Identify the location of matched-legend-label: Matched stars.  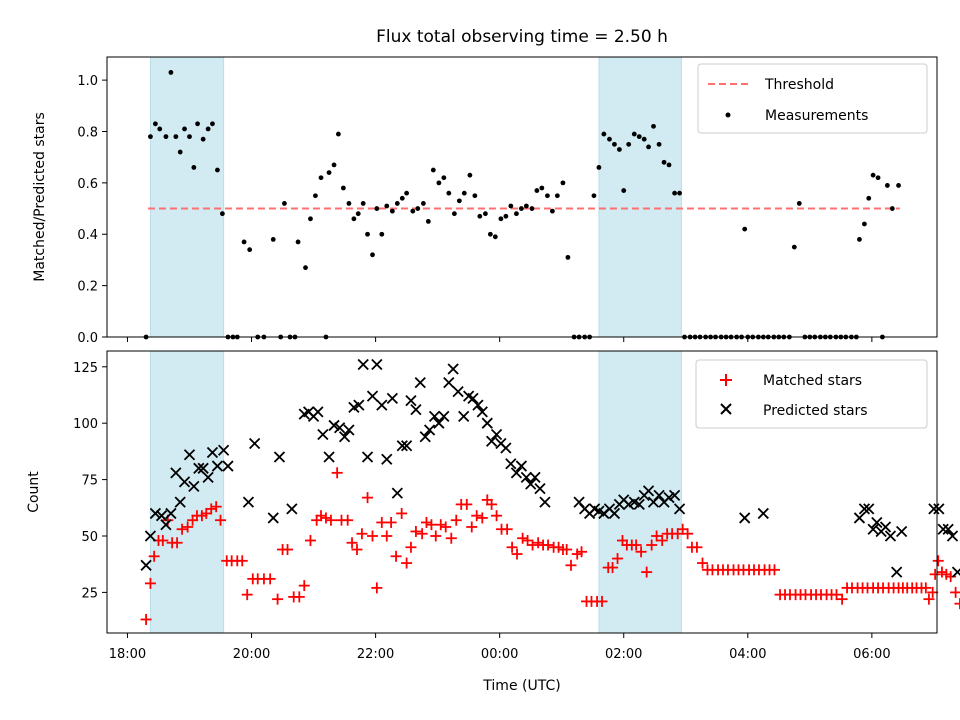
(812, 381).